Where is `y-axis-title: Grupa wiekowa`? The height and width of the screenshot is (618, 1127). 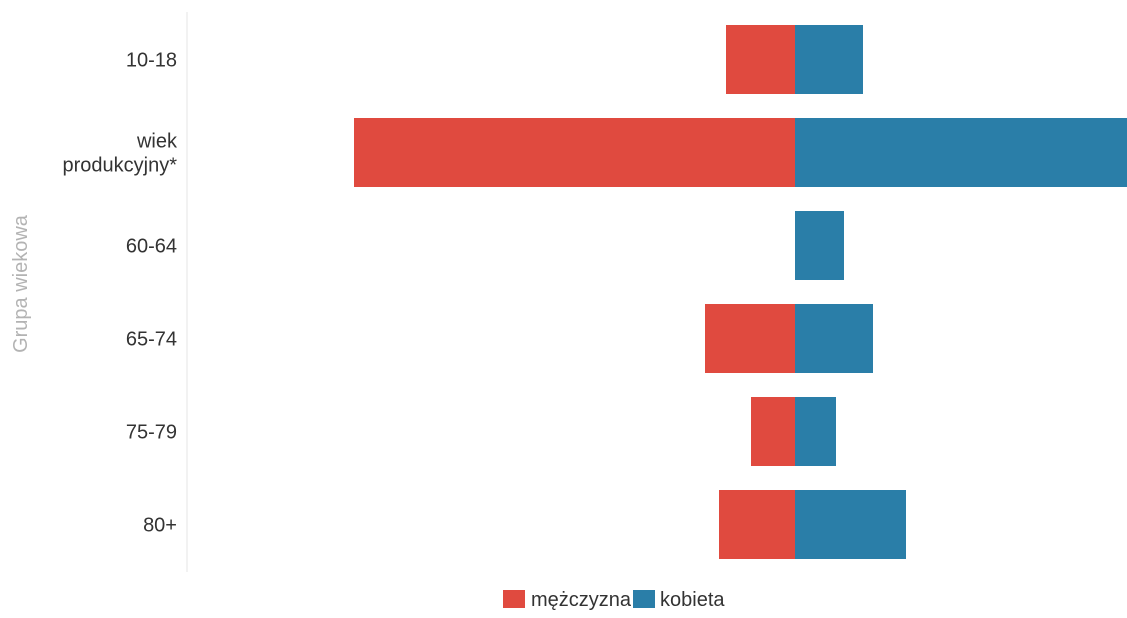 y-axis-title: Grupa wiekowa is located at coordinates (21, 283).